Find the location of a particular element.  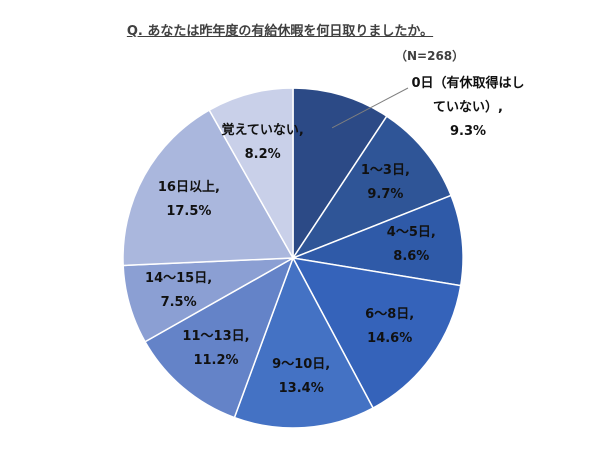

chart-subtitle: （N=268） is located at coordinates (430, 56).